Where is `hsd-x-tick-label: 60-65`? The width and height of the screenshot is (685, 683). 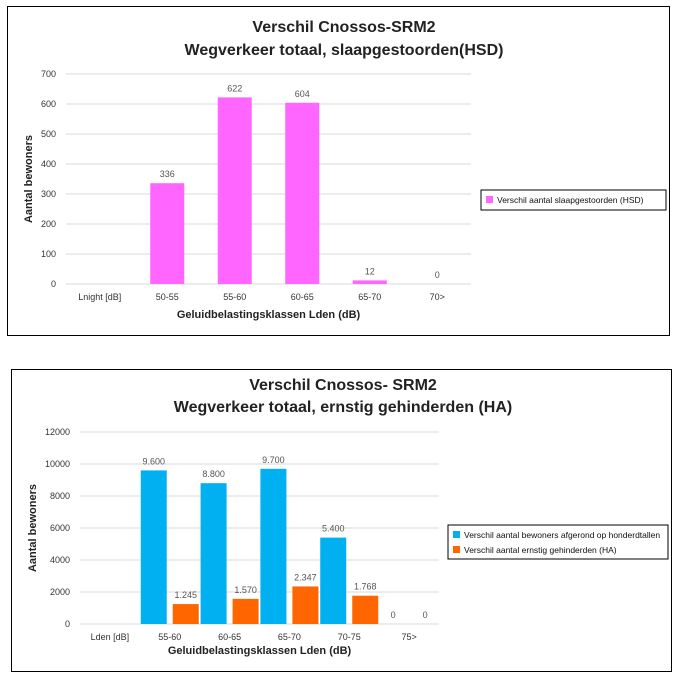
hsd-x-tick-label: 60-65 is located at coordinates (302, 297).